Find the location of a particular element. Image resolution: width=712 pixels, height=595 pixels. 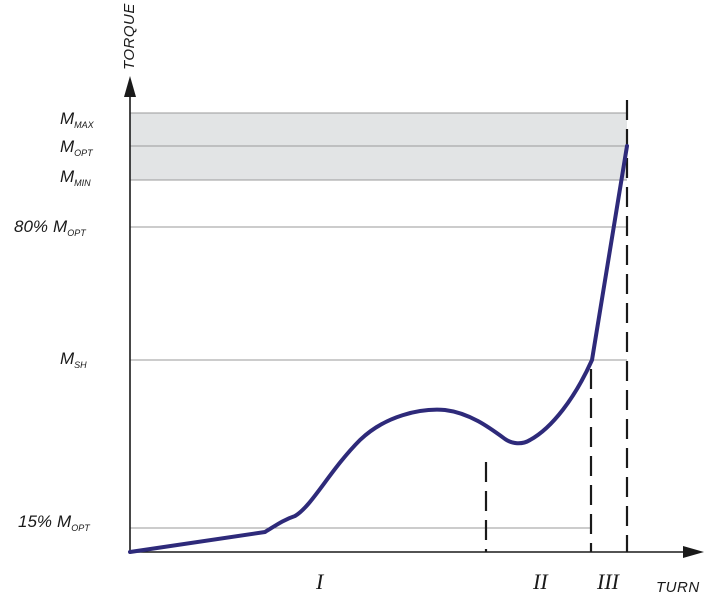

x-axis-title: TURN is located at coordinates (678, 587).